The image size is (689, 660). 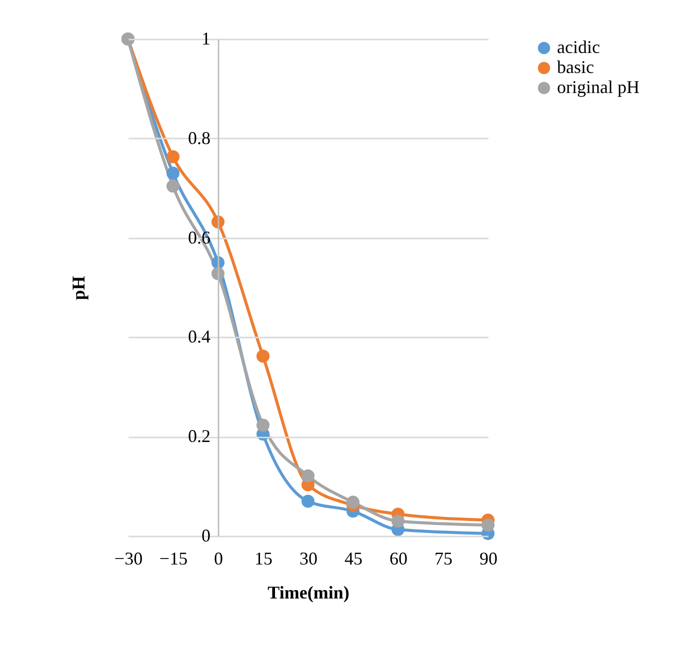 What do you see at coordinates (218, 558) in the screenshot?
I see `x-tick-label: 0` at bounding box center [218, 558].